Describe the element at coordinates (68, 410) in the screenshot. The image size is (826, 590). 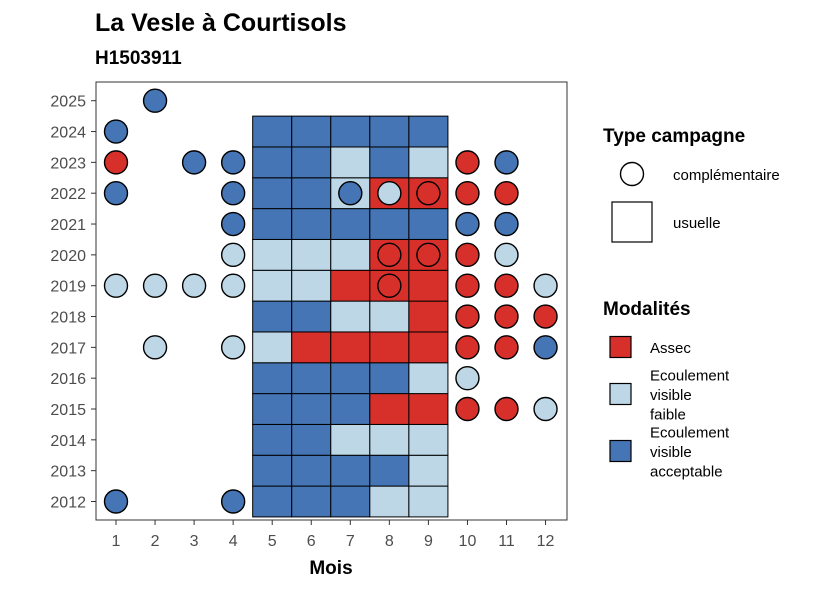
I see `y-tick-label: 2015` at that location.